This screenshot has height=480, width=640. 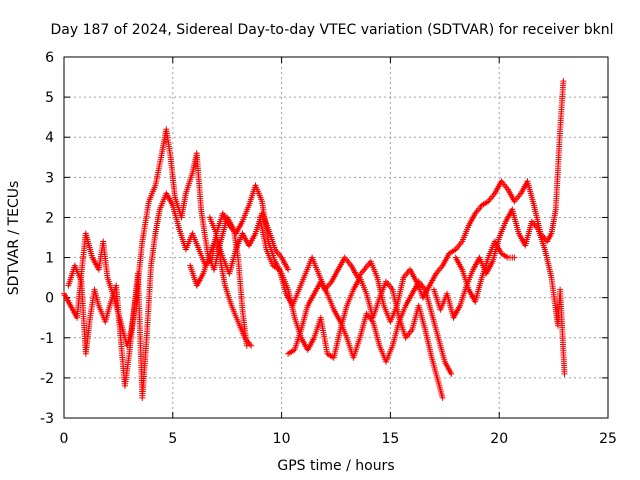 What do you see at coordinates (172, 439) in the screenshot?
I see `x-tick-label: 5` at bounding box center [172, 439].